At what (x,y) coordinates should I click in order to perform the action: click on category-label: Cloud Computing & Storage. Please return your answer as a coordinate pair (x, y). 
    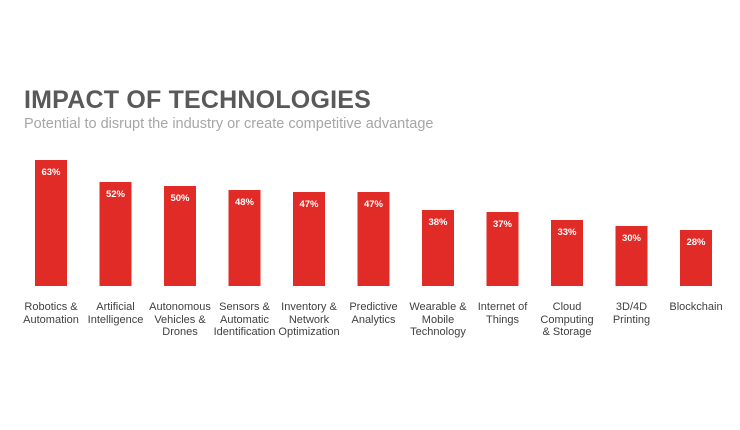
    Looking at the image, I should click on (567, 319).